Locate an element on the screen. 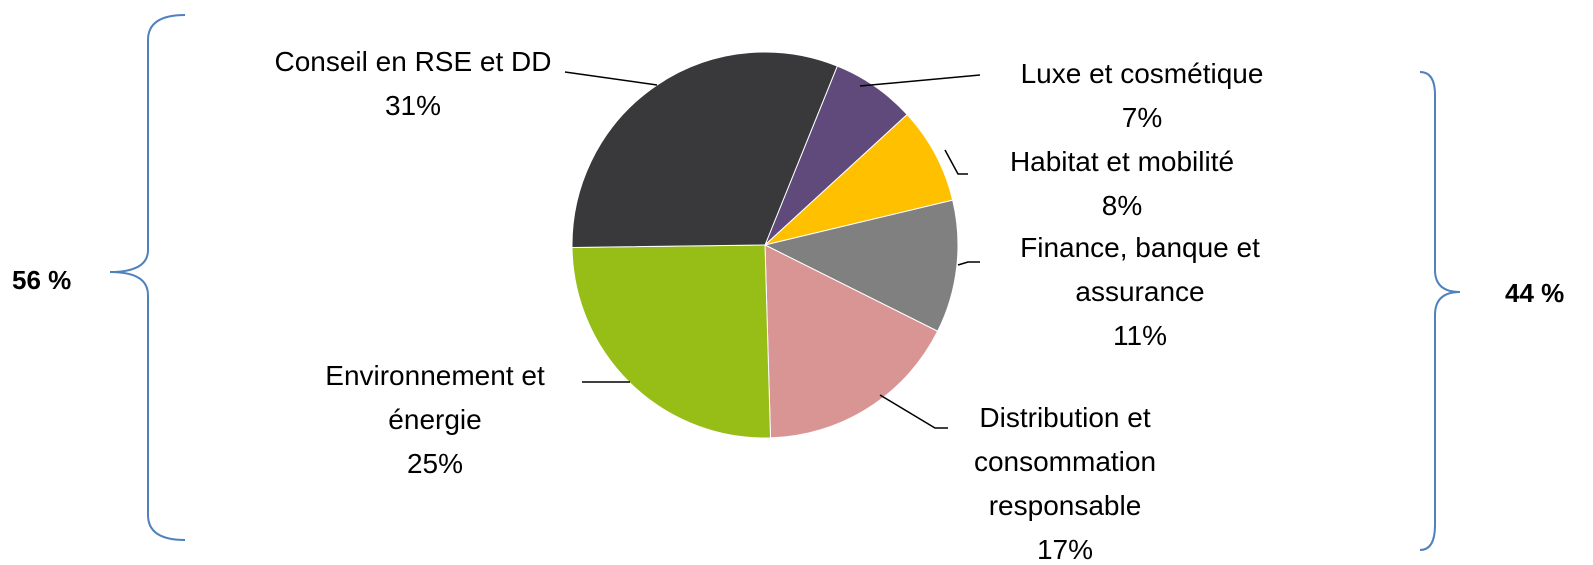 This screenshot has height=565, width=1593. right-brace is located at coordinates (1440, 311).